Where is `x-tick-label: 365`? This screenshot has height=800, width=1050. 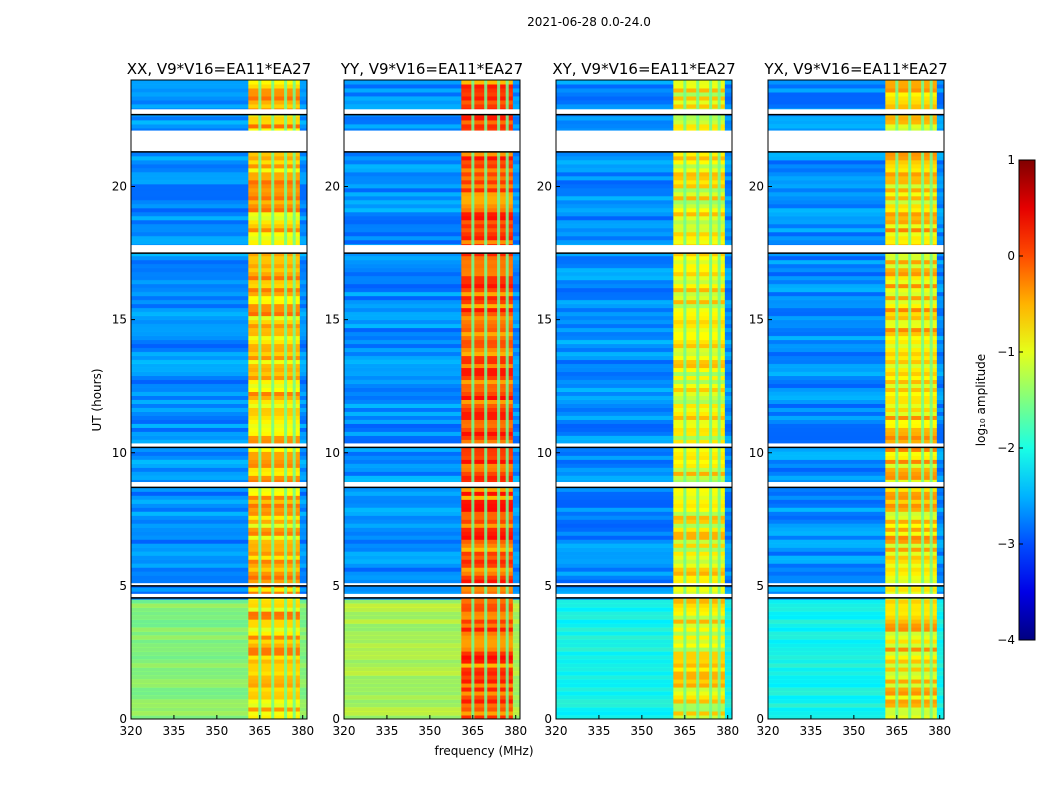 x-tick-label: 365 is located at coordinates (684, 731).